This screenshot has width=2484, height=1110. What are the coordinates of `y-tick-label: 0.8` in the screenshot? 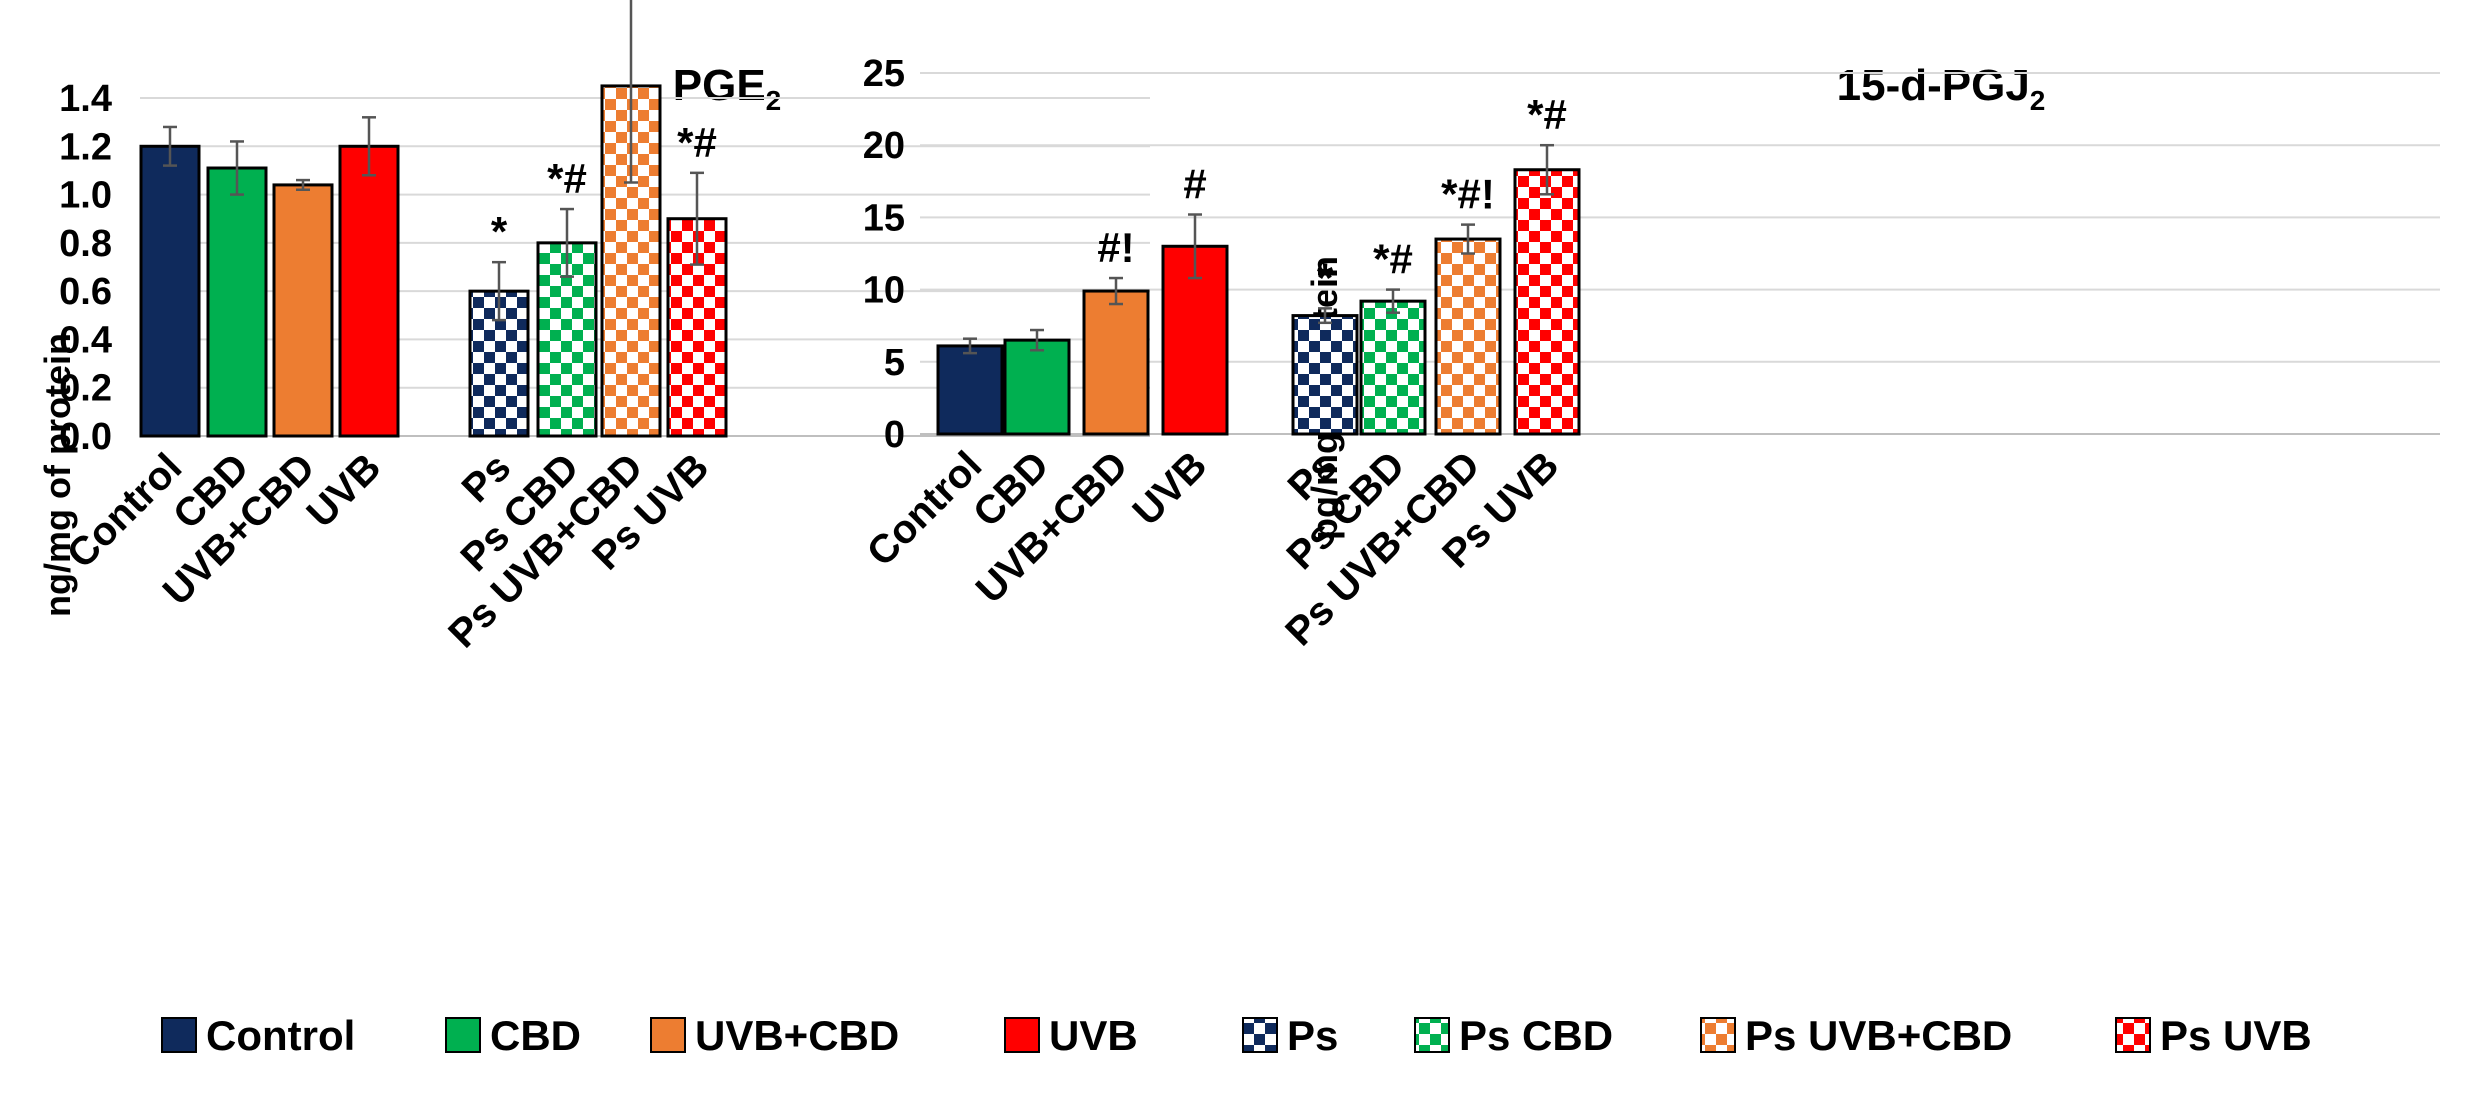 It's located at (85, 244).